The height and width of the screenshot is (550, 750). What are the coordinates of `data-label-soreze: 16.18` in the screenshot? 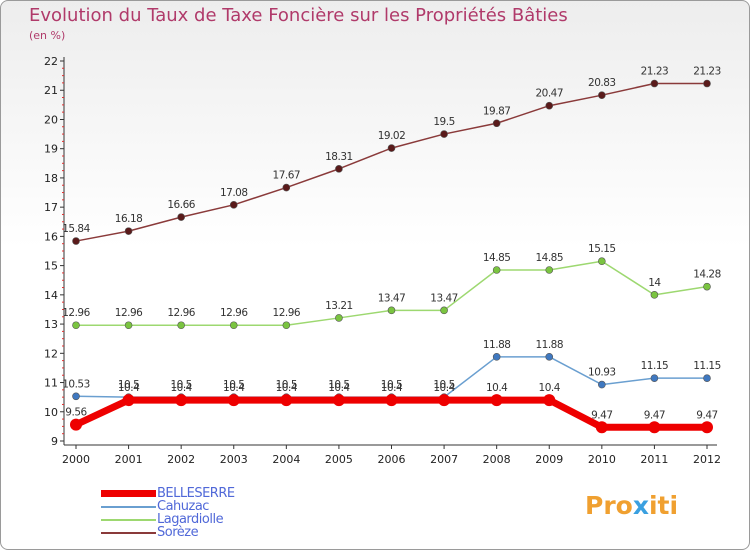 It's located at (129, 219).